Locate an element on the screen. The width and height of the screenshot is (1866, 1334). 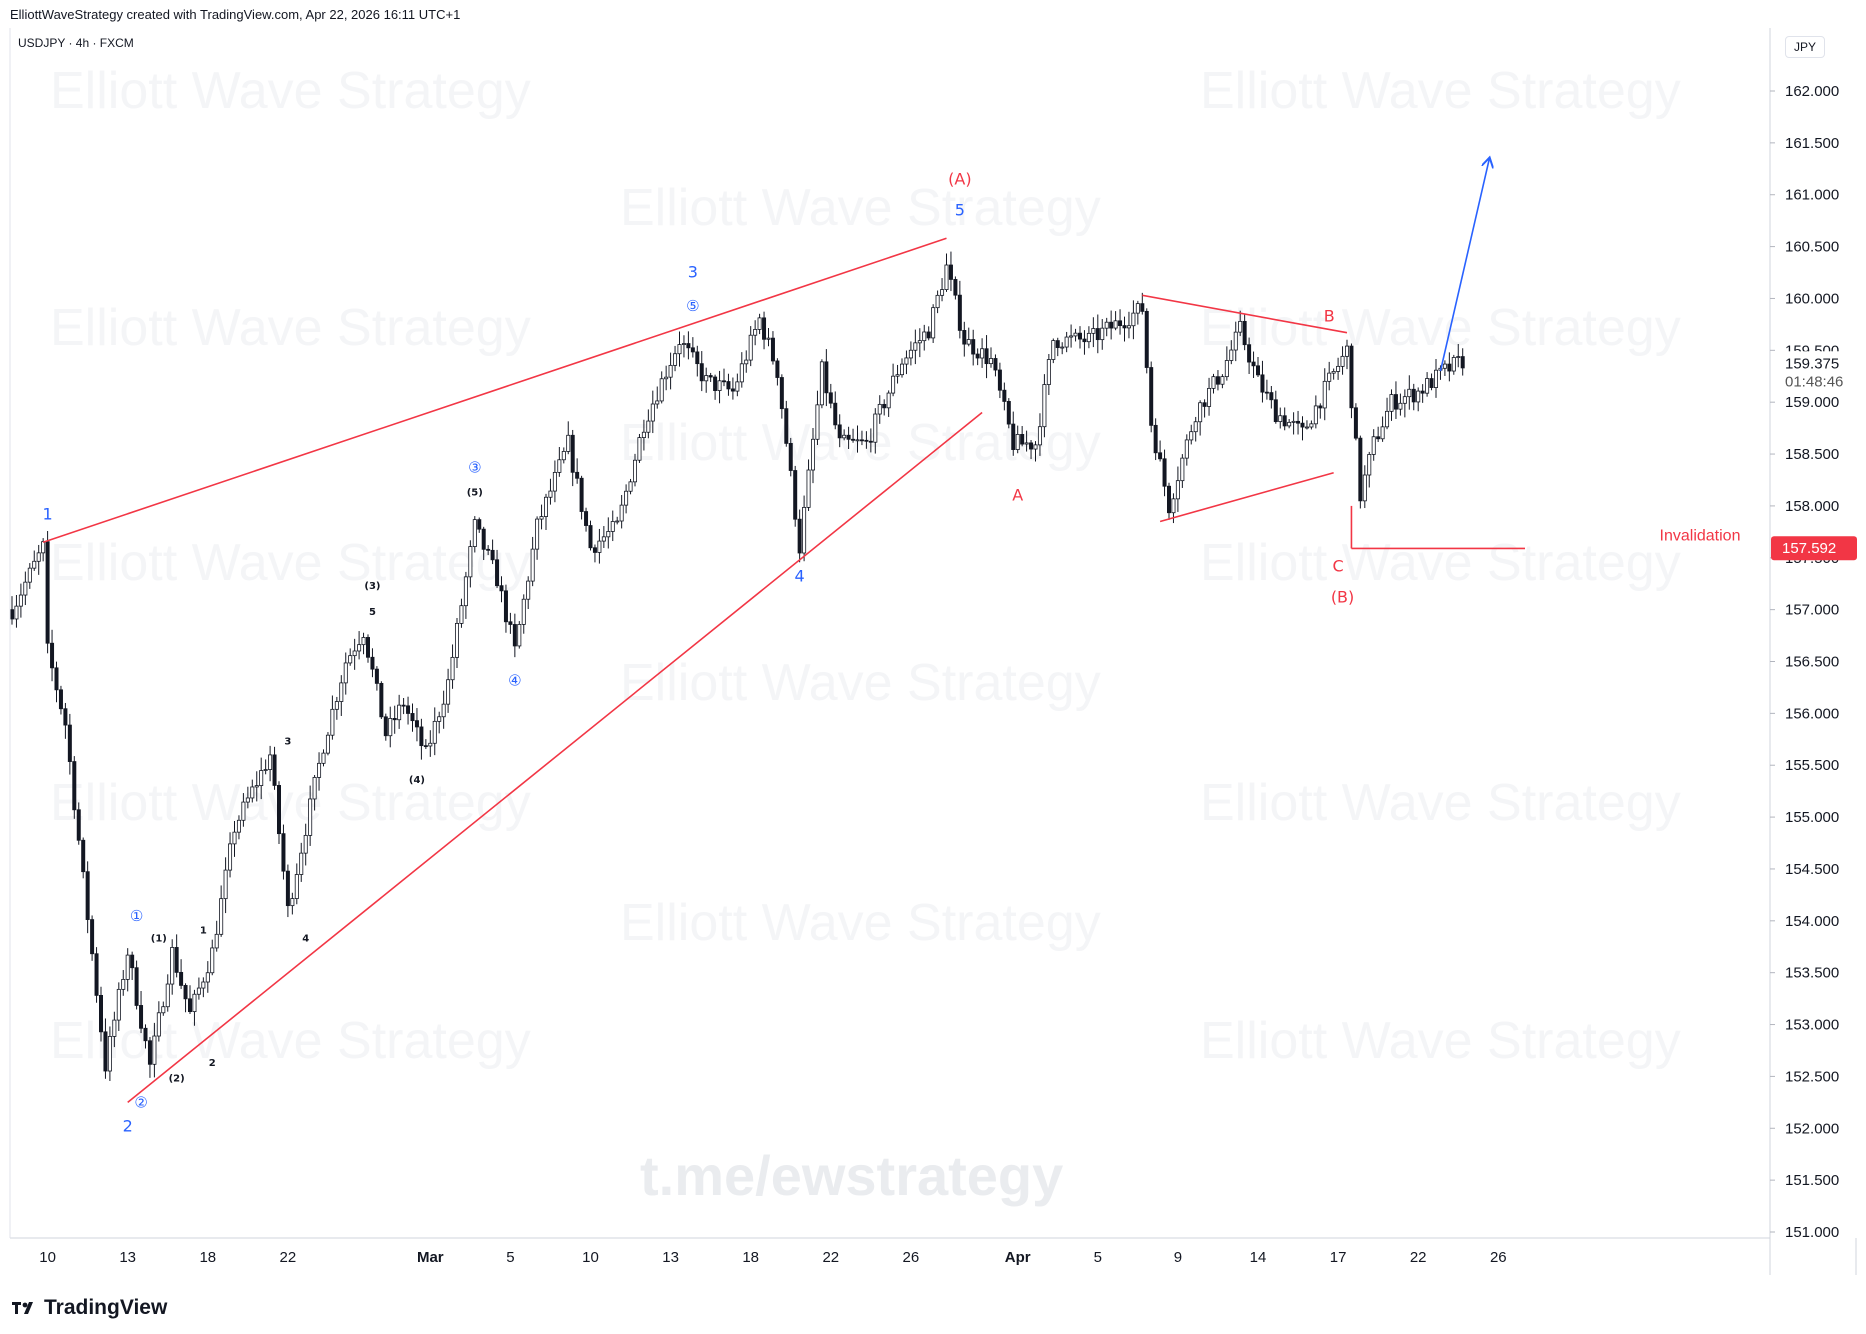
currency-button: JPY is located at coordinates (1805, 47).